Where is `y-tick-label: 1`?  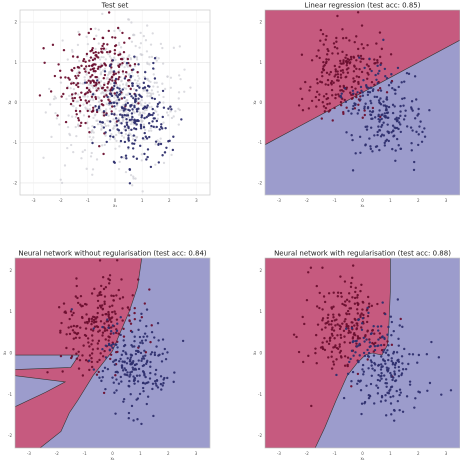
y-tick-label: 1 is located at coordinates (260, 62).